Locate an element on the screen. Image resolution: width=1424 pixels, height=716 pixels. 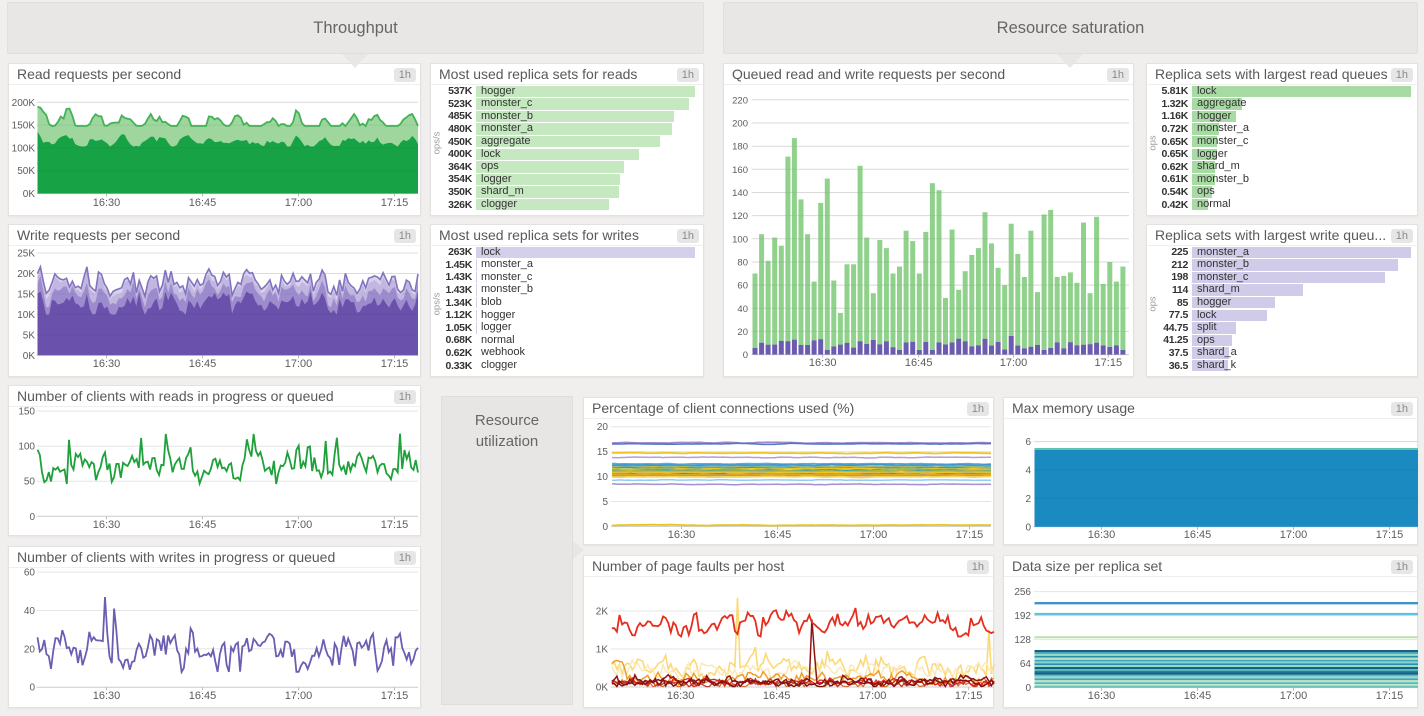
svg-text: 120 is located at coordinates (740, 216).